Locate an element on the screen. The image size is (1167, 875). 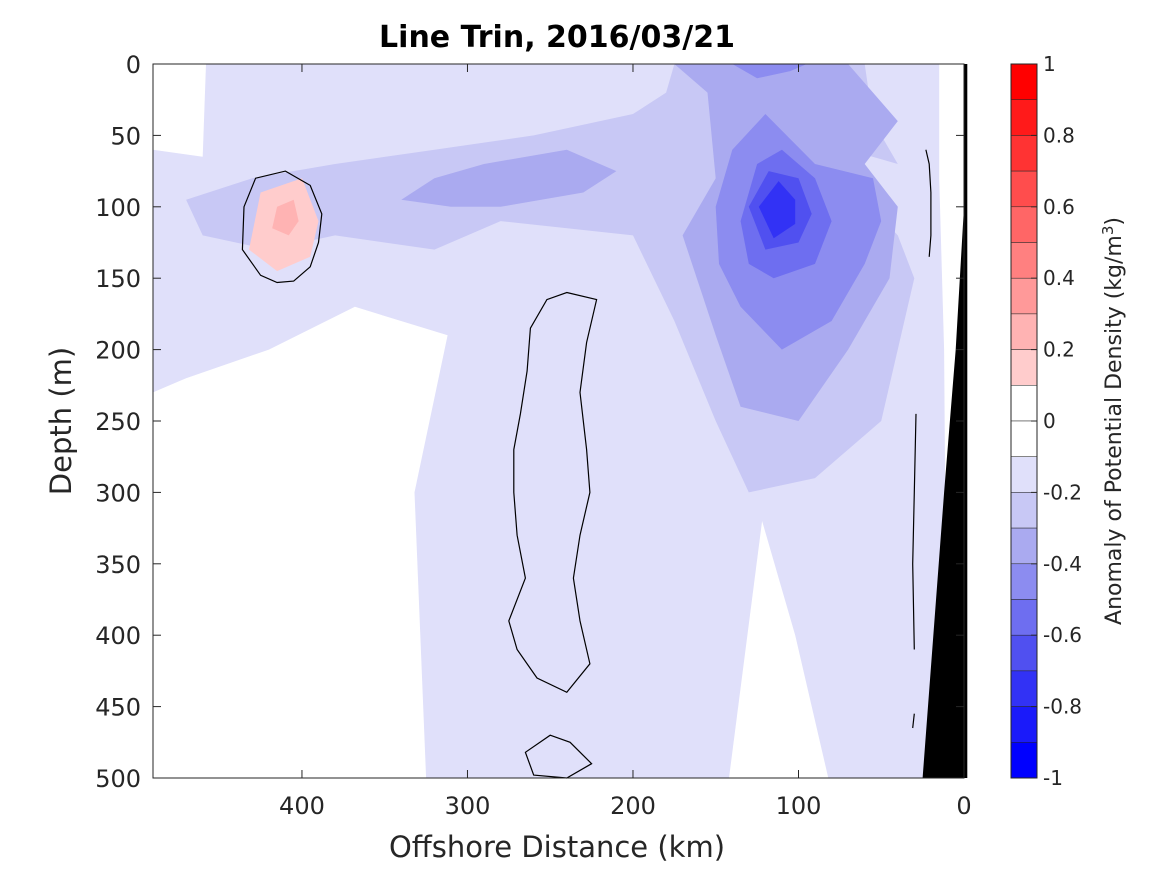
x-tick-label: 200 is located at coordinates (633, 806).